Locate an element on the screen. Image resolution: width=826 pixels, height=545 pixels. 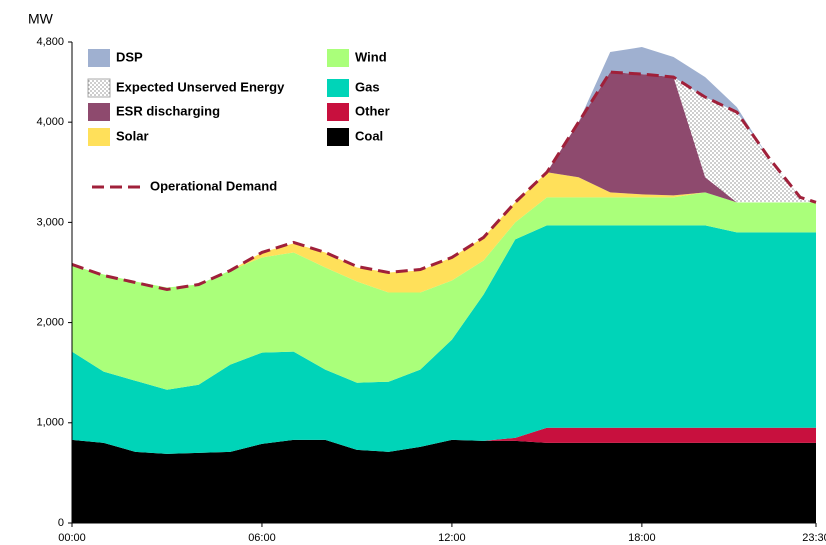
legend-label: ESR discharging is located at coordinates (168, 110).